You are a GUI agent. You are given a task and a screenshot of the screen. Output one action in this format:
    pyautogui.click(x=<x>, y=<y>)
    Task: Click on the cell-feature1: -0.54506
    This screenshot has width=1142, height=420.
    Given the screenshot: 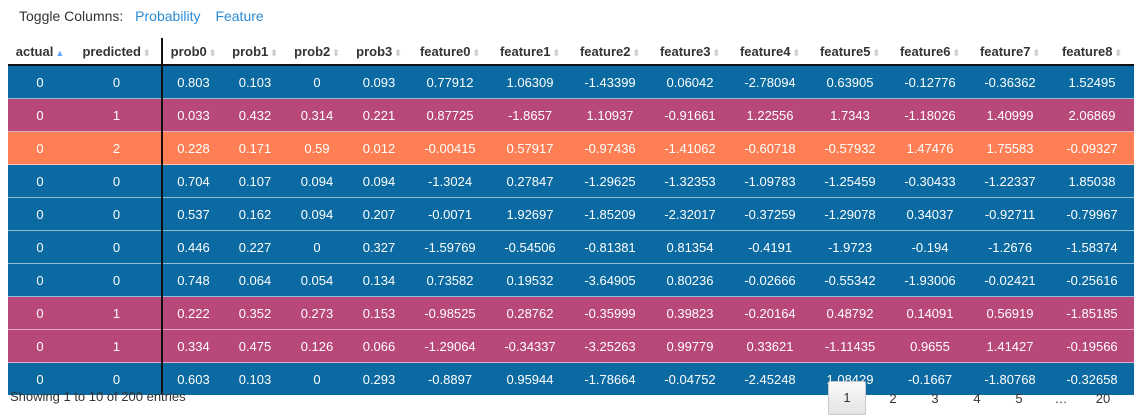 What is the action you would take?
    pyautogui.click(x=530, y=247)
    